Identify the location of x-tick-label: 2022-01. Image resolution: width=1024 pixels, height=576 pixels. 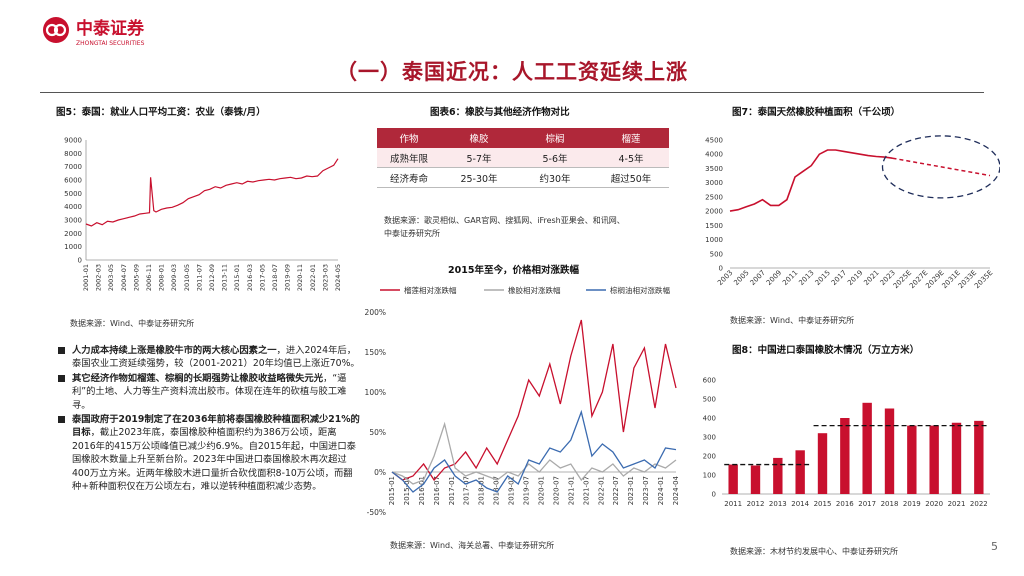
(313, 277).